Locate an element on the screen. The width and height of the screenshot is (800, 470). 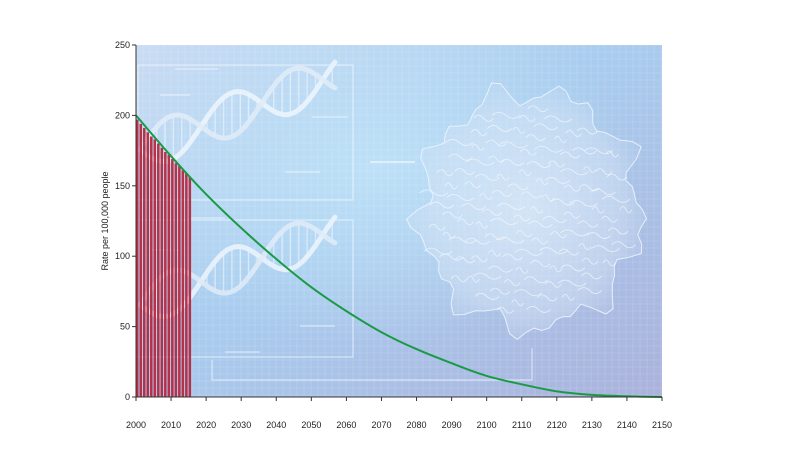
x-tick-label: 2070 is located at coordinates (381, 425).